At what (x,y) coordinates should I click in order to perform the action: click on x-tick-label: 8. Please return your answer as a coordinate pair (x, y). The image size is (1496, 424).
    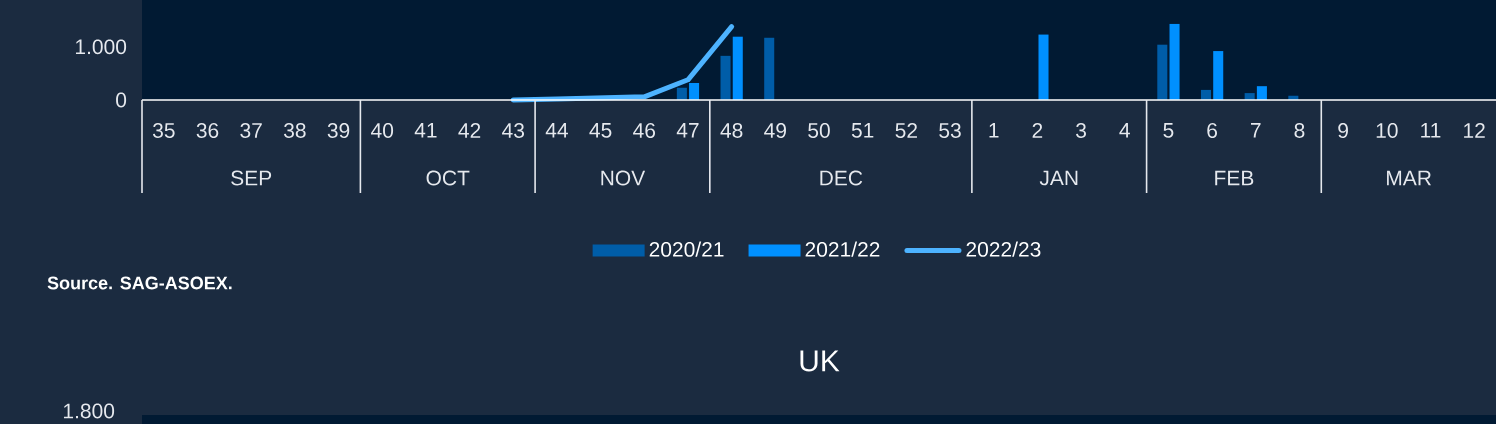
    Looking at the image, I should click on (1299, 130).